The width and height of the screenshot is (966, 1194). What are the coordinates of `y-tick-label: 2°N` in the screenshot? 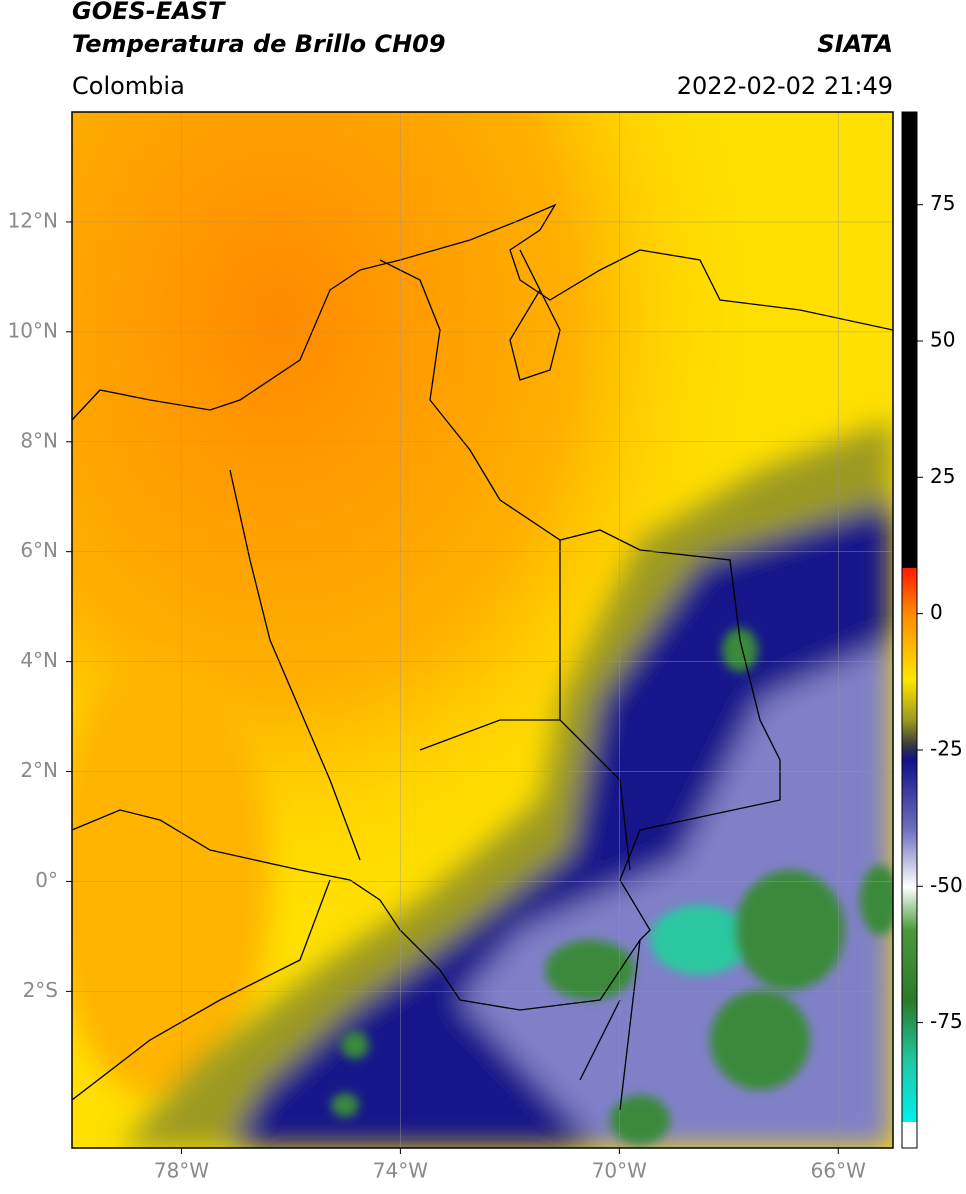 It's located at (39, 770).